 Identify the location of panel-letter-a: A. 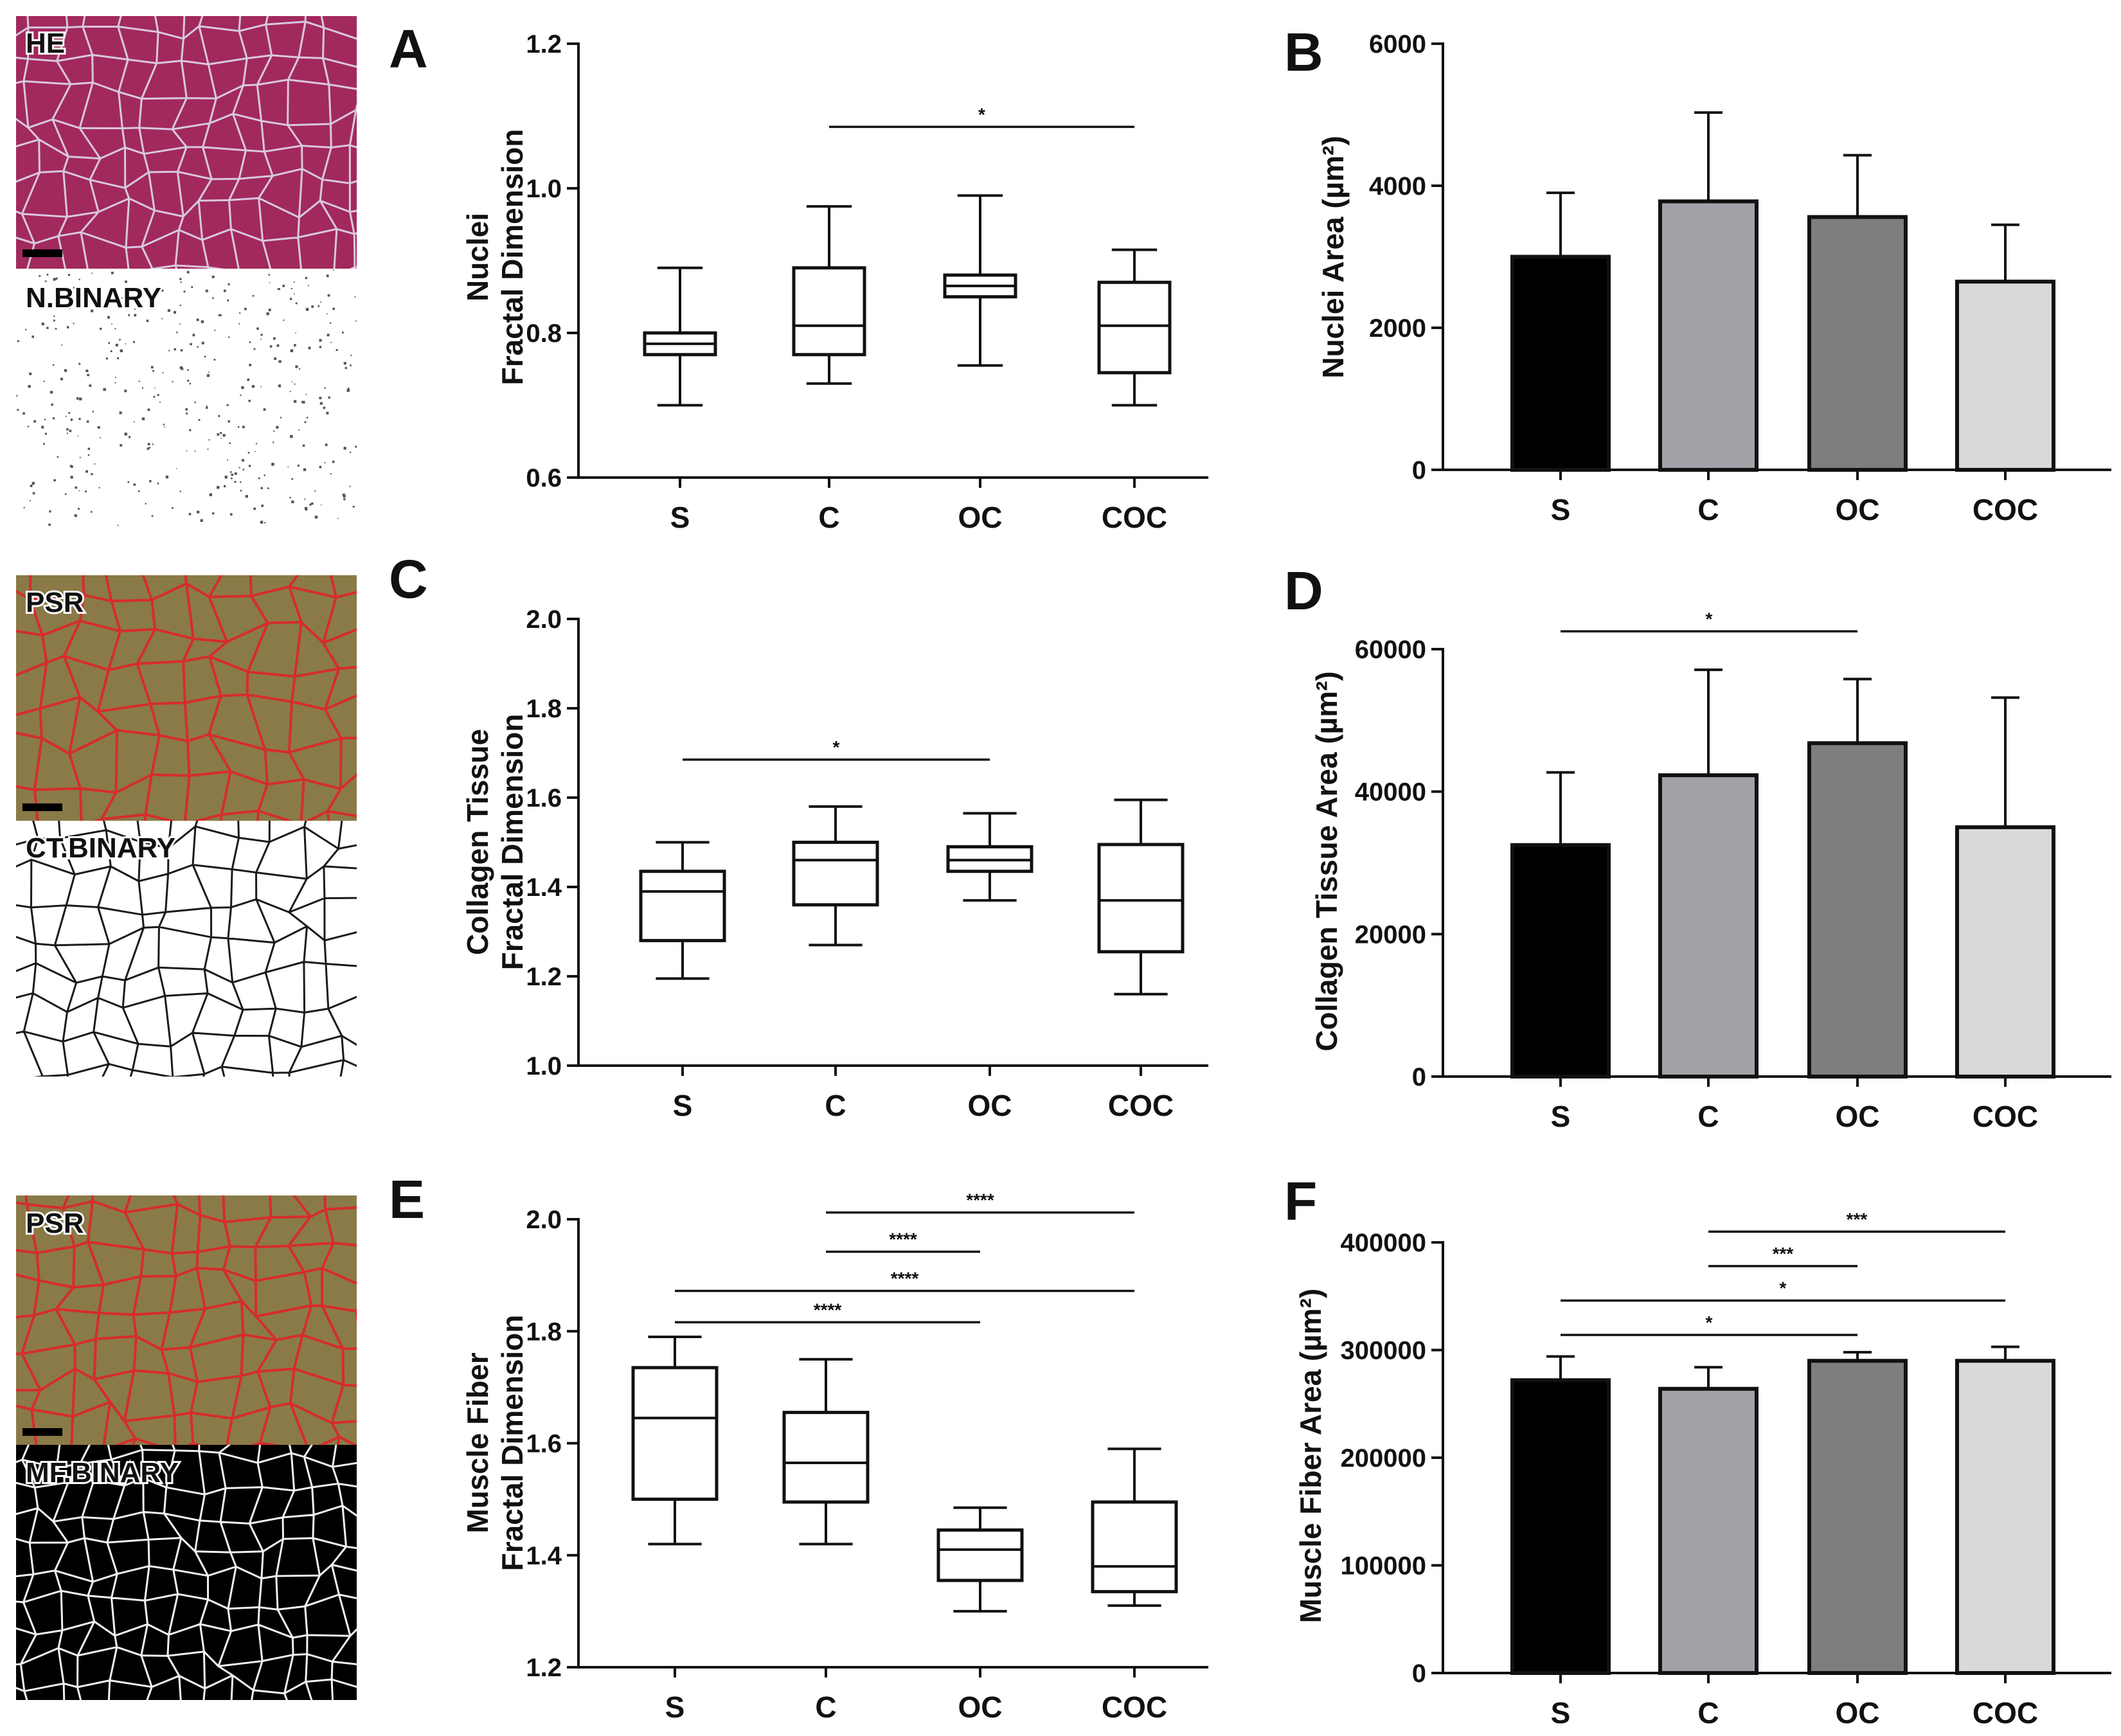
(408, 49).